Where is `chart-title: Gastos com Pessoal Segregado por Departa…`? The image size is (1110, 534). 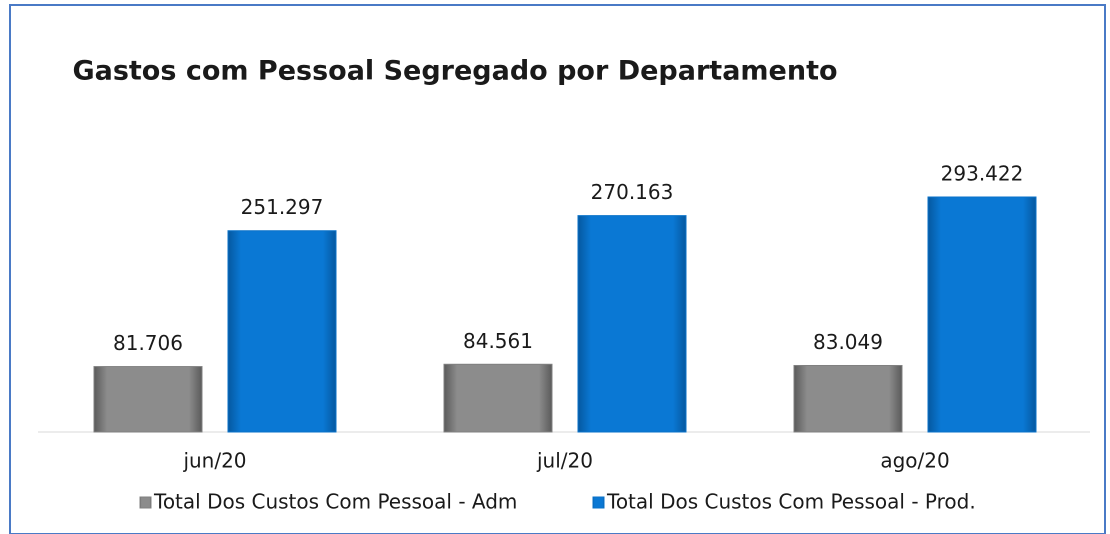
chart-title: Gastos com Pessoal Segregado por Departa… is located at coordinates (454, 71).